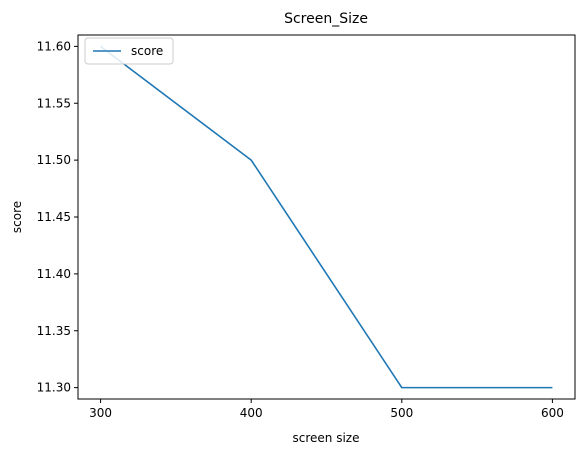  Describe the element at coordinates (326, 438) in the screenshot. I see `x-axis-label: screen size` at that location.